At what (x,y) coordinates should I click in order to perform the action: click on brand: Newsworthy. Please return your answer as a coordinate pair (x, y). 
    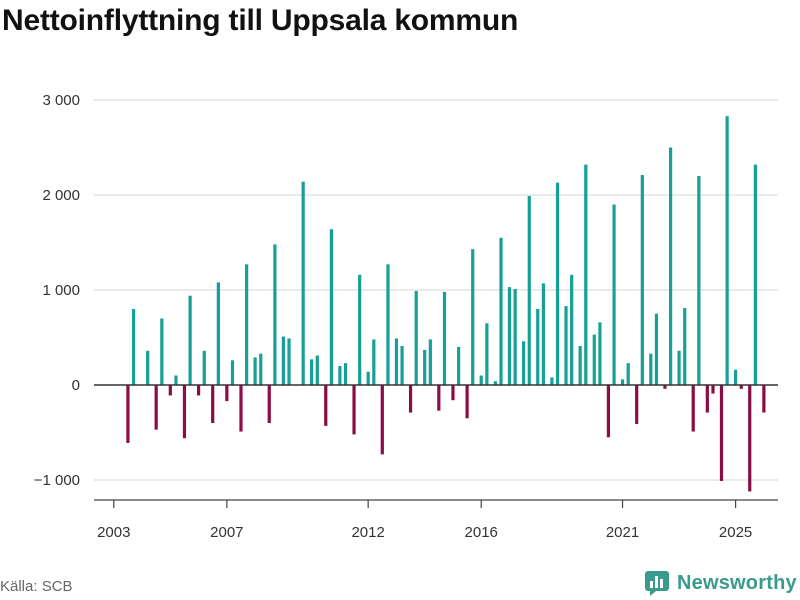
    Looking at the image, I should click on (720, 583).